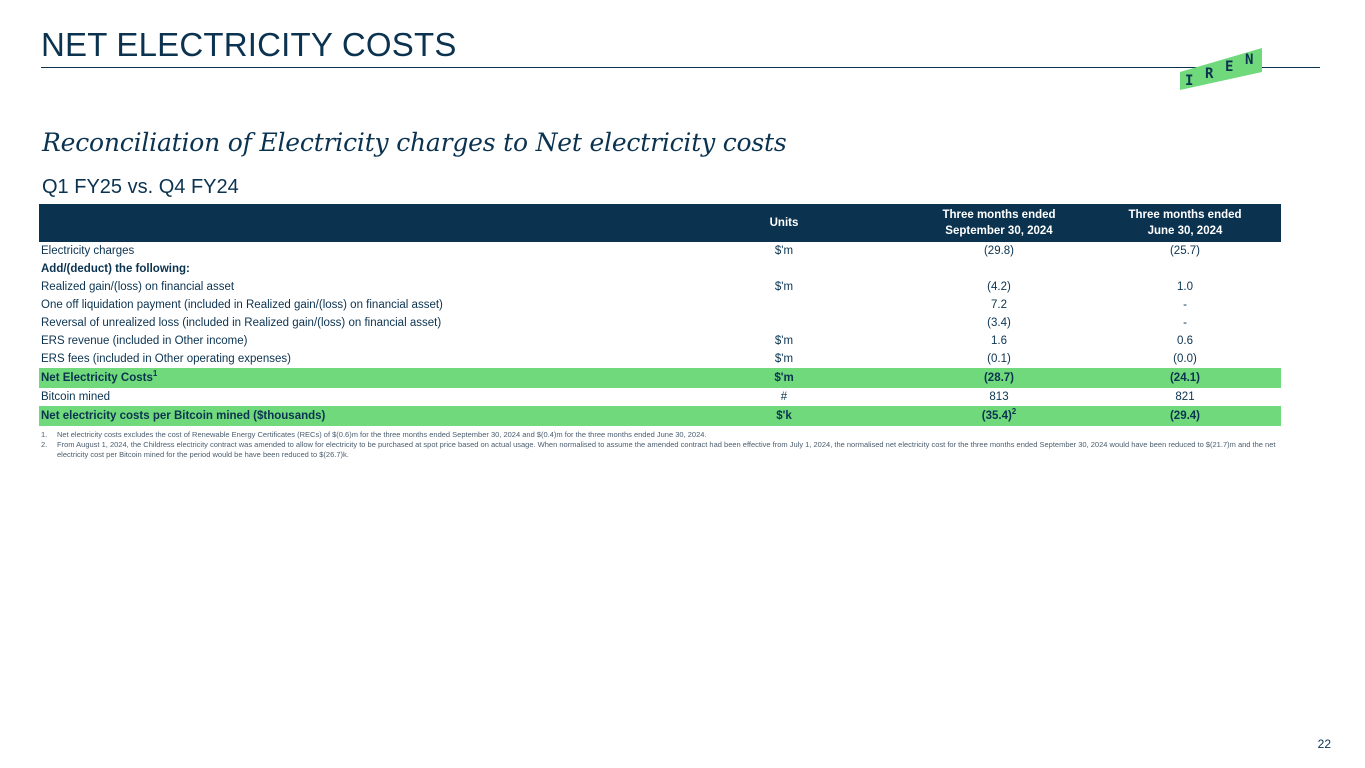  Describe the element at coordinates (349, 378) in the screenshot. I see `row-label-cell: Net Electricity Costs1` at that location.